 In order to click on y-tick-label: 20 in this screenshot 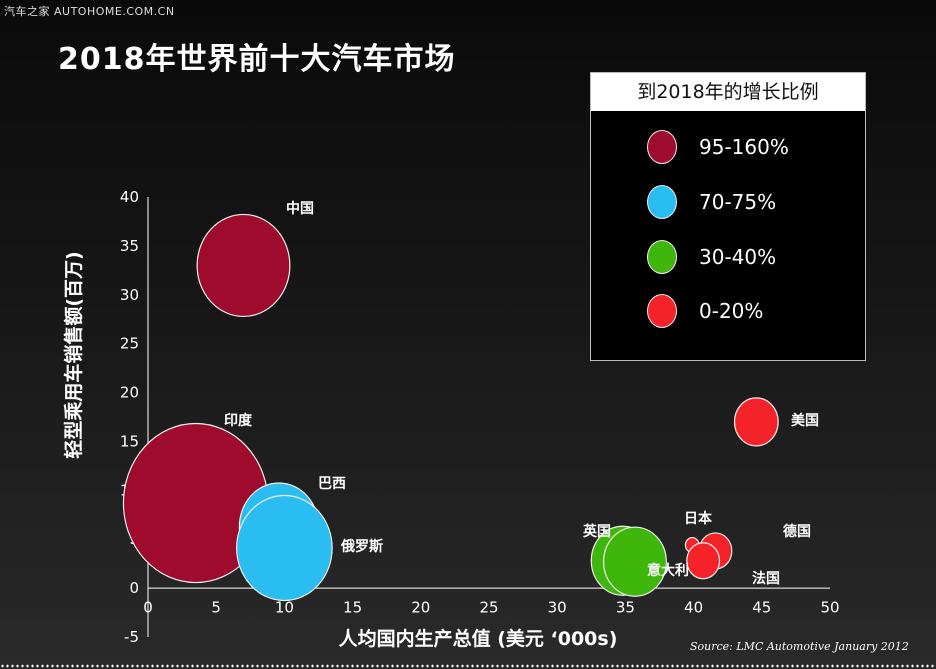, I will do `click(129, 393)`.